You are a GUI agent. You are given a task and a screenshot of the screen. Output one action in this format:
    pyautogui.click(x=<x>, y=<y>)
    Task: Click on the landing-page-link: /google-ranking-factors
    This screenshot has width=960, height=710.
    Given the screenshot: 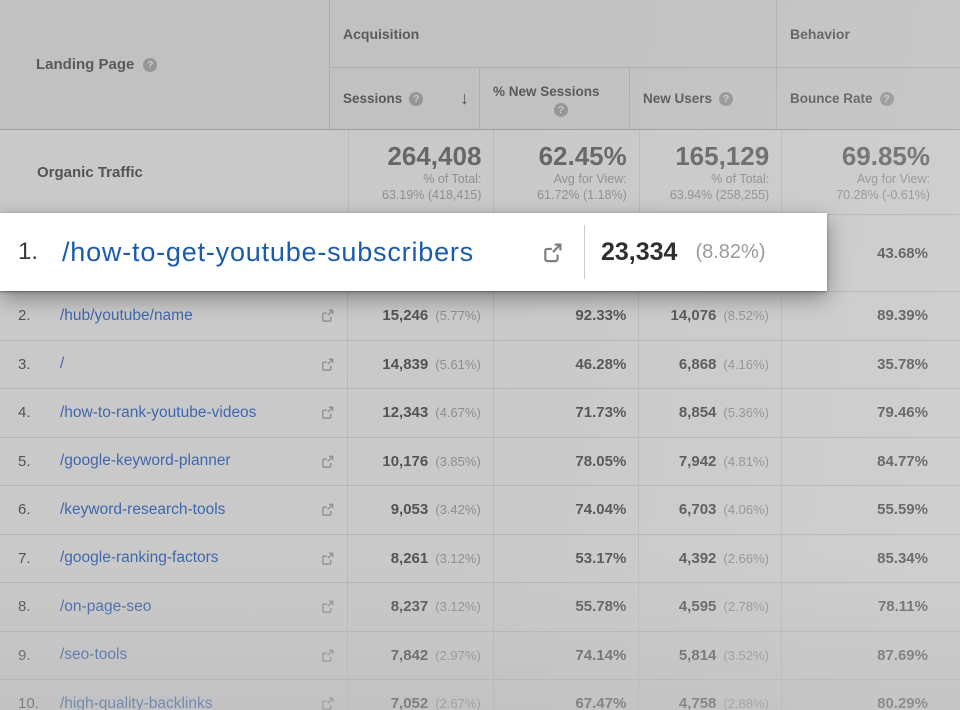 What is the action you would take?
    pyautogui.click(x=139, y=558)
    